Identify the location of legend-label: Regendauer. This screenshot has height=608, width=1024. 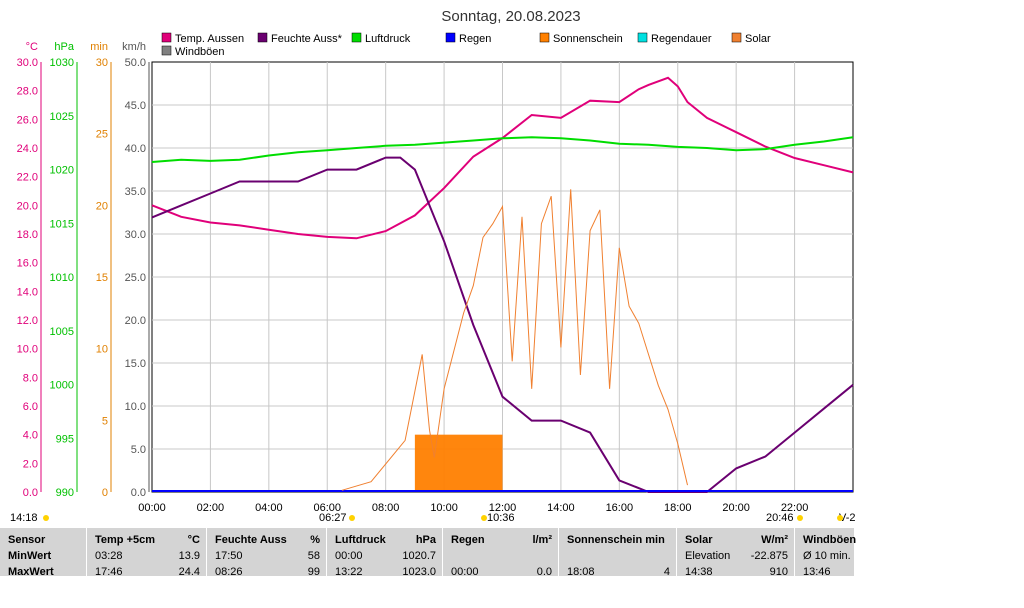
(681, 39).